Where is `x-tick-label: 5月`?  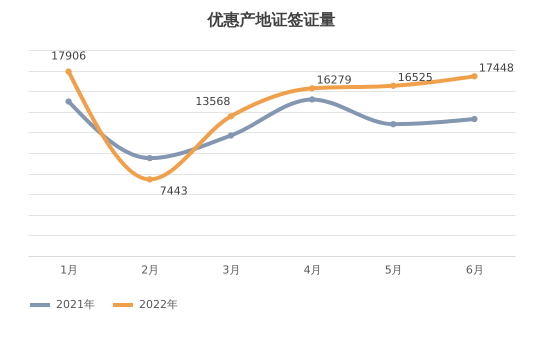 x-tick-label: 5月 is located at coordinates (393, 270).